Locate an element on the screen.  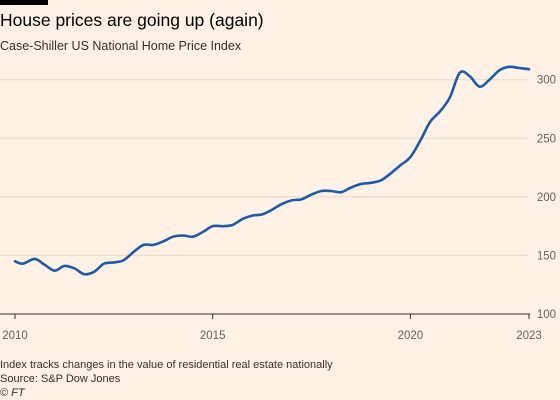
ft-credit: © FT is located at coordinates (12, 393).